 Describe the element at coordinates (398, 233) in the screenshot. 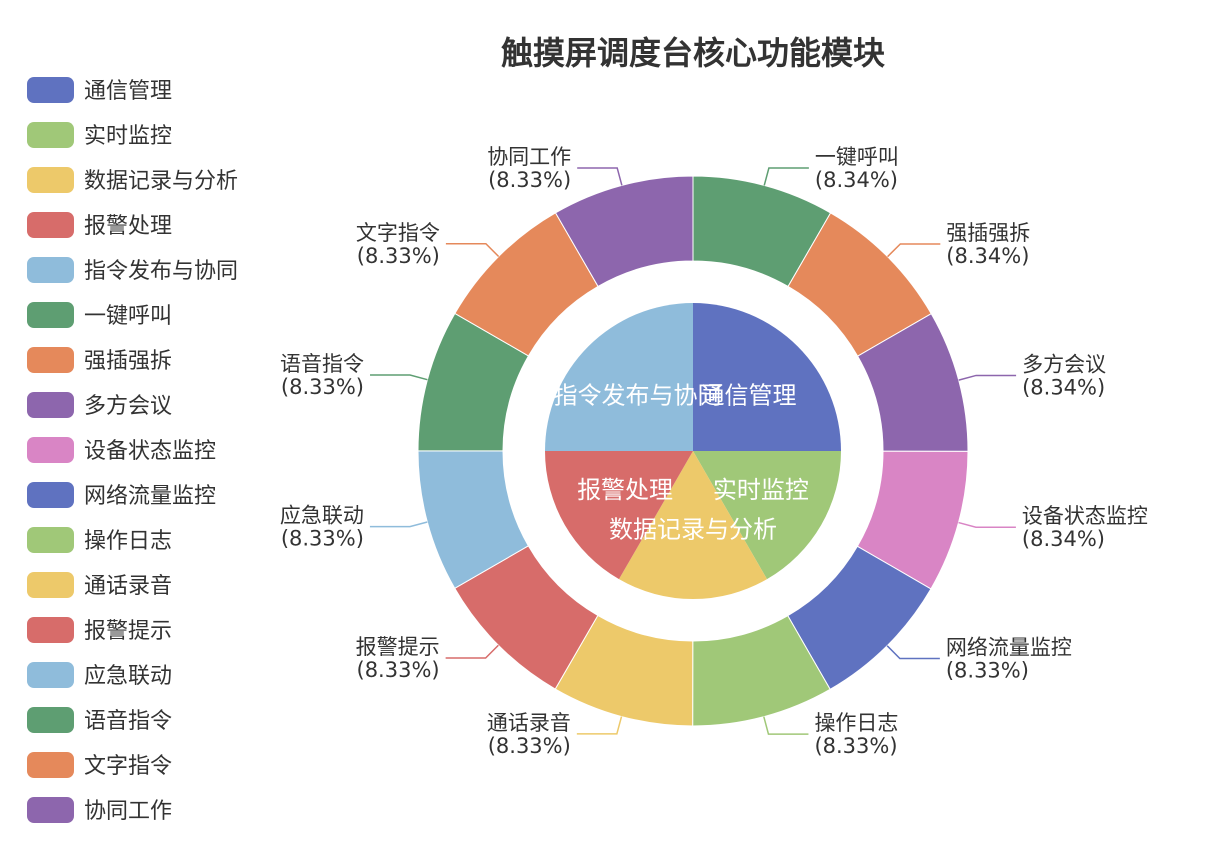

I see `outer-slice-label: 文字指令` at that location.